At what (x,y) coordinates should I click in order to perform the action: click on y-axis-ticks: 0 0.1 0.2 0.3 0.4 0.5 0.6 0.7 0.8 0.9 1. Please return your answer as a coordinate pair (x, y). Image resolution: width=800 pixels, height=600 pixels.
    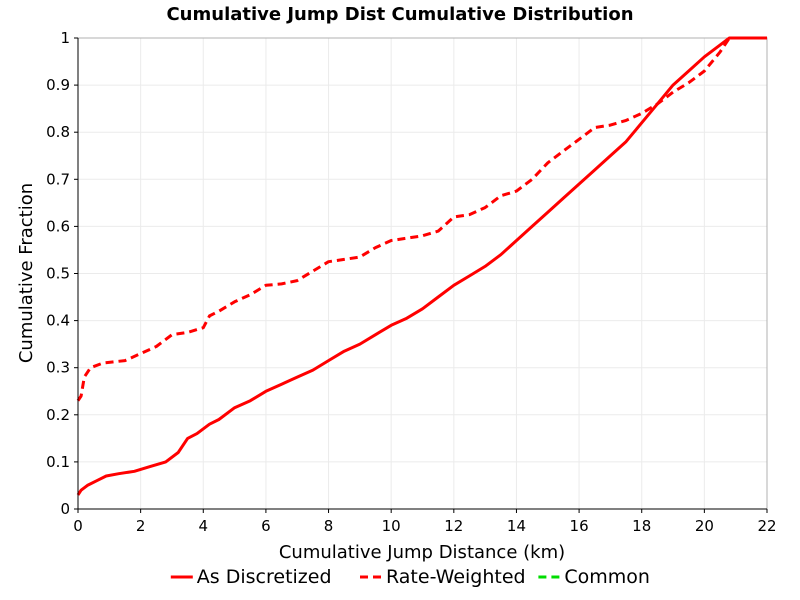
    Looking at the image, I should click on (62, 273).